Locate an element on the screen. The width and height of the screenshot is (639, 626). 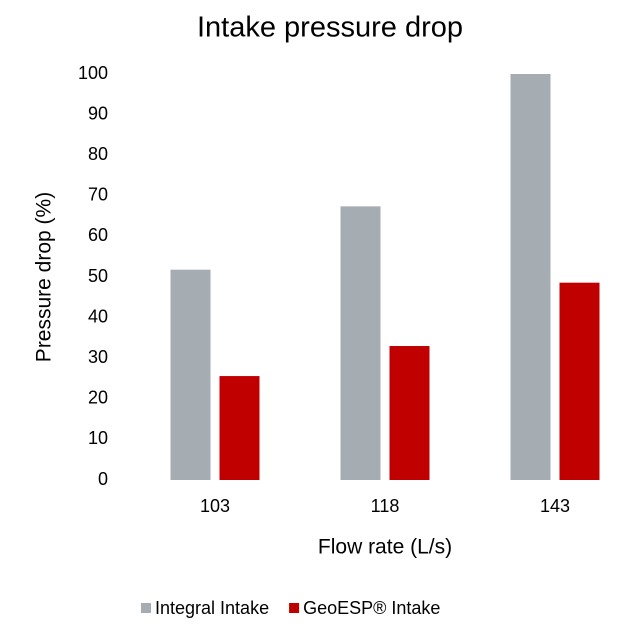
y-tick-label: 100 is located at coordinates (93, 73).